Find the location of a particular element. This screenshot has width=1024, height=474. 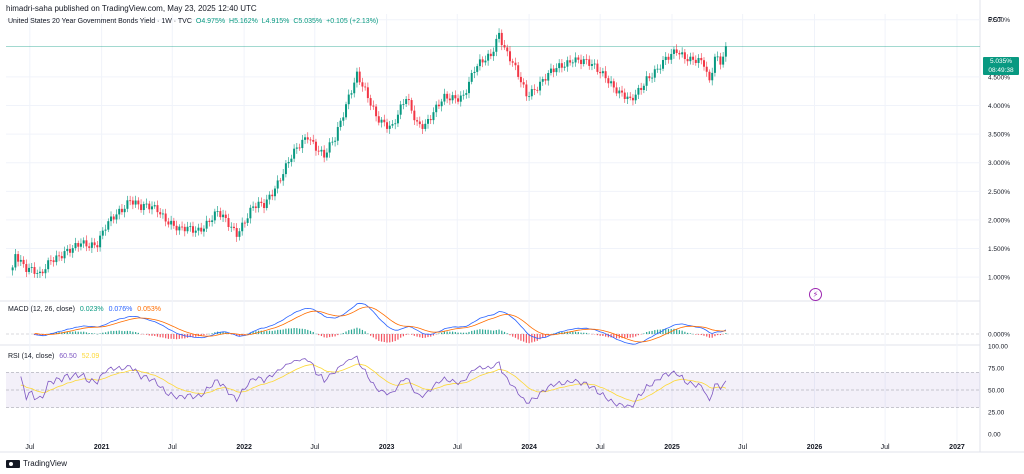

rsi-legend: RSI (14, close) 60.50 52.09 is located at coordinates (53, 356).